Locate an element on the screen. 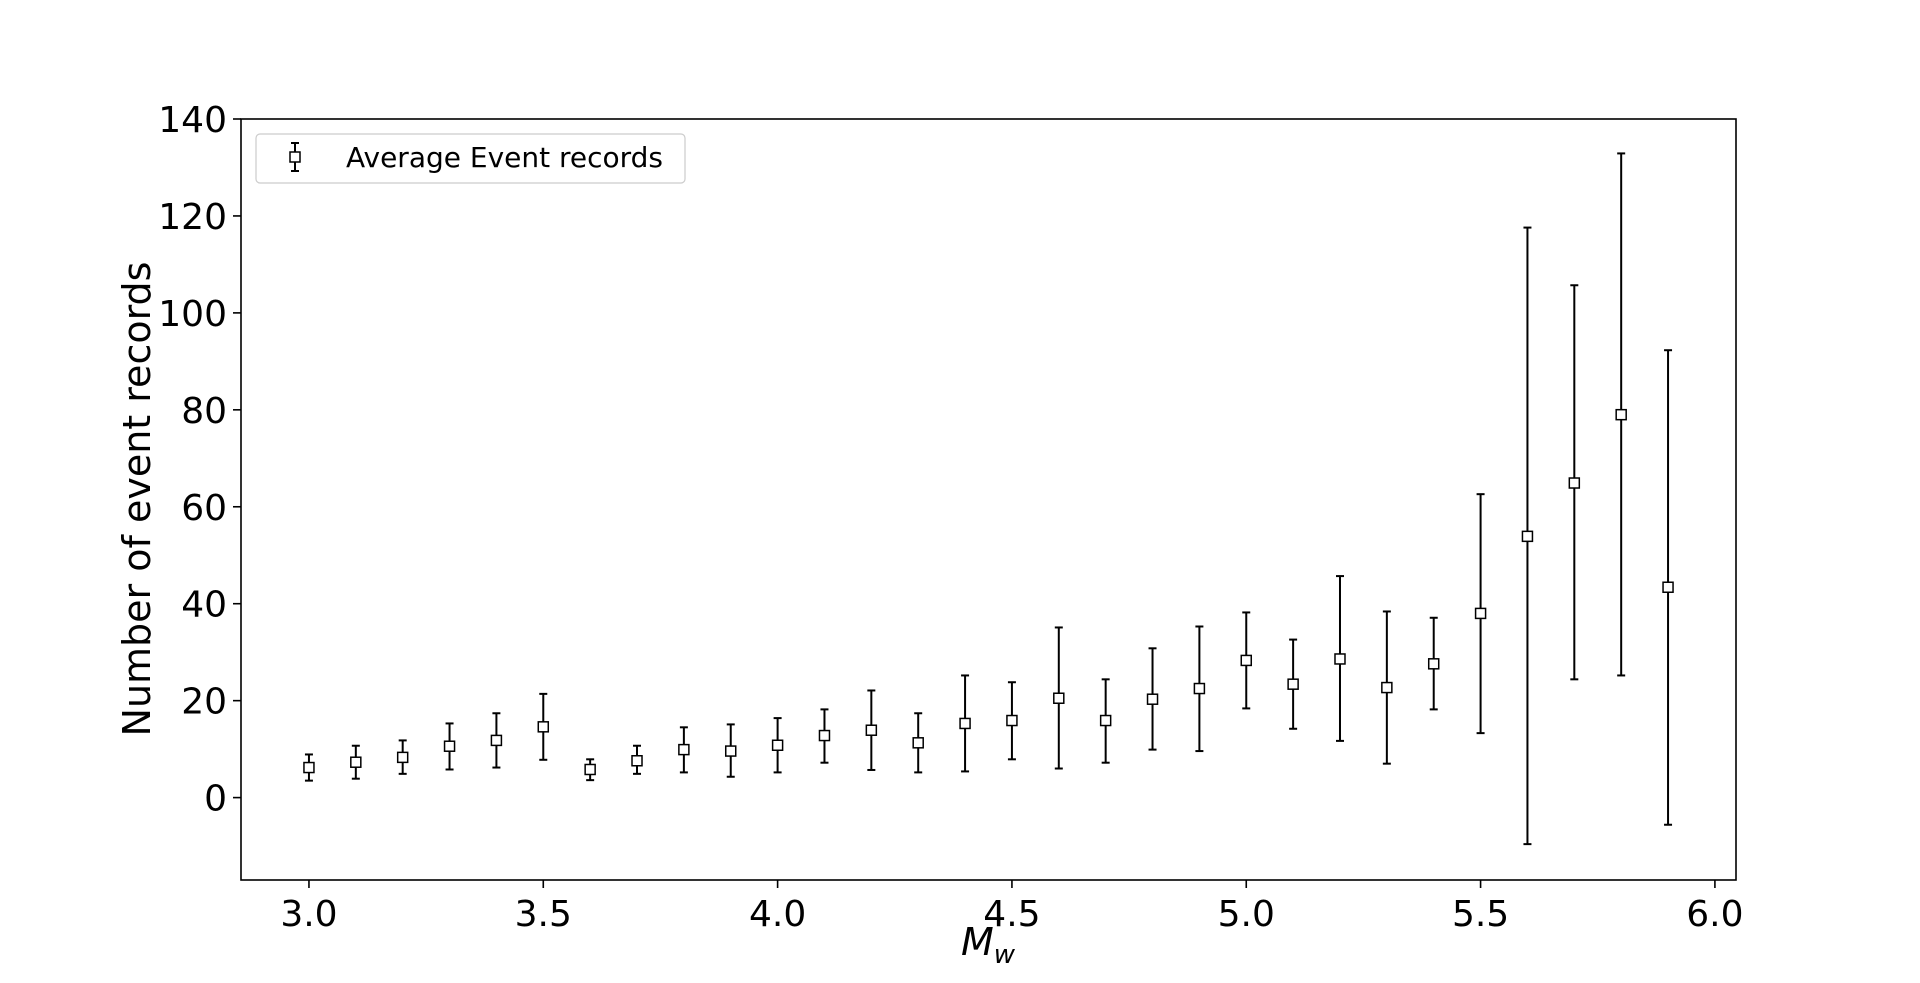 The height and width of the screenshot is (983, 1920). x-tick-label: 4.5 is located at coordinates (1011, 914).